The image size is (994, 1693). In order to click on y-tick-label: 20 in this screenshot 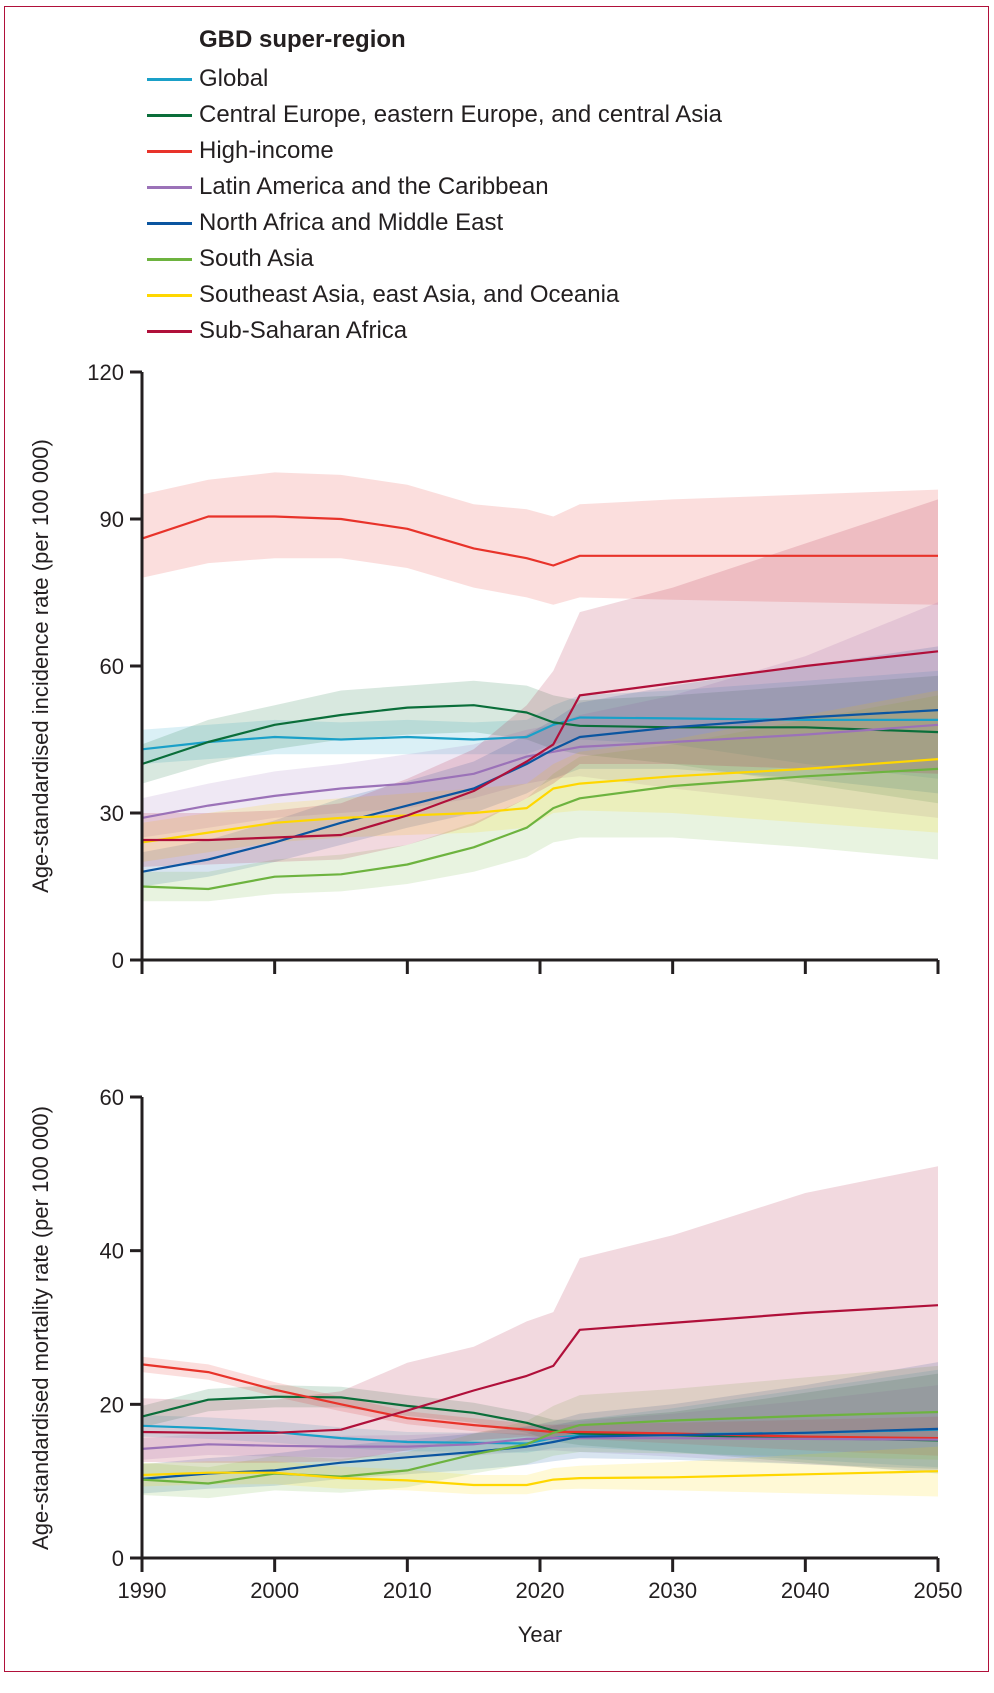, I will do `click(112, 1404)`.